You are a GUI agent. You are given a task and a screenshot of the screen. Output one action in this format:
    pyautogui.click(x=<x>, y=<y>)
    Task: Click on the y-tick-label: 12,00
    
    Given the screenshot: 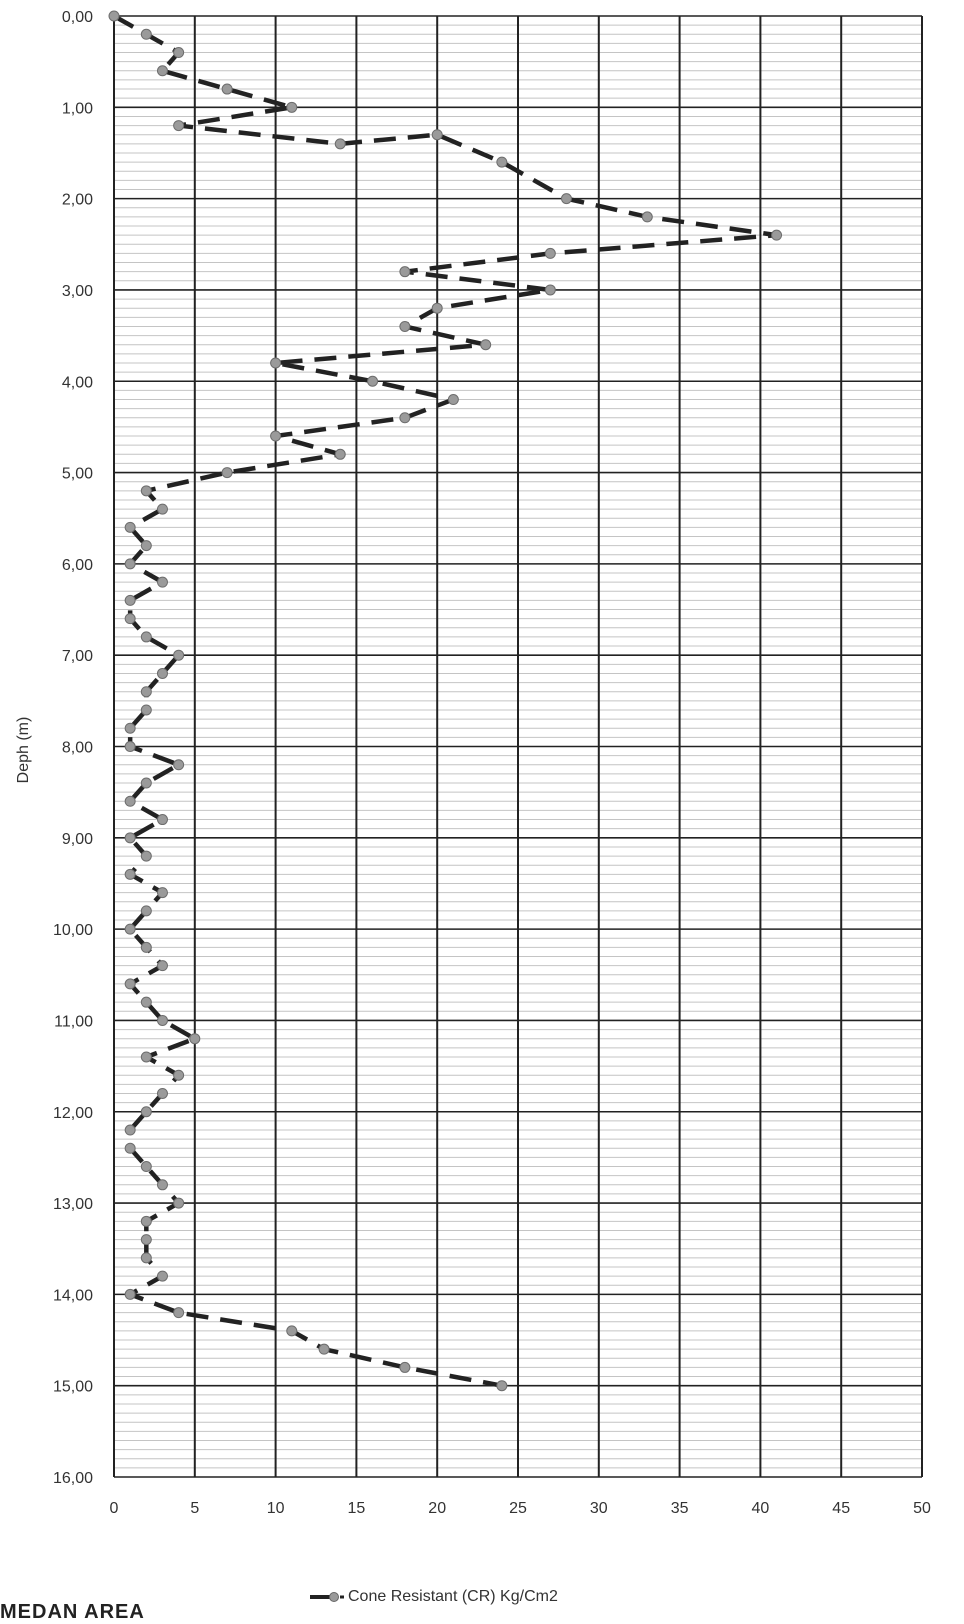 What is the action you would take?
    pyautogui.click(x=73, y=1113)
    